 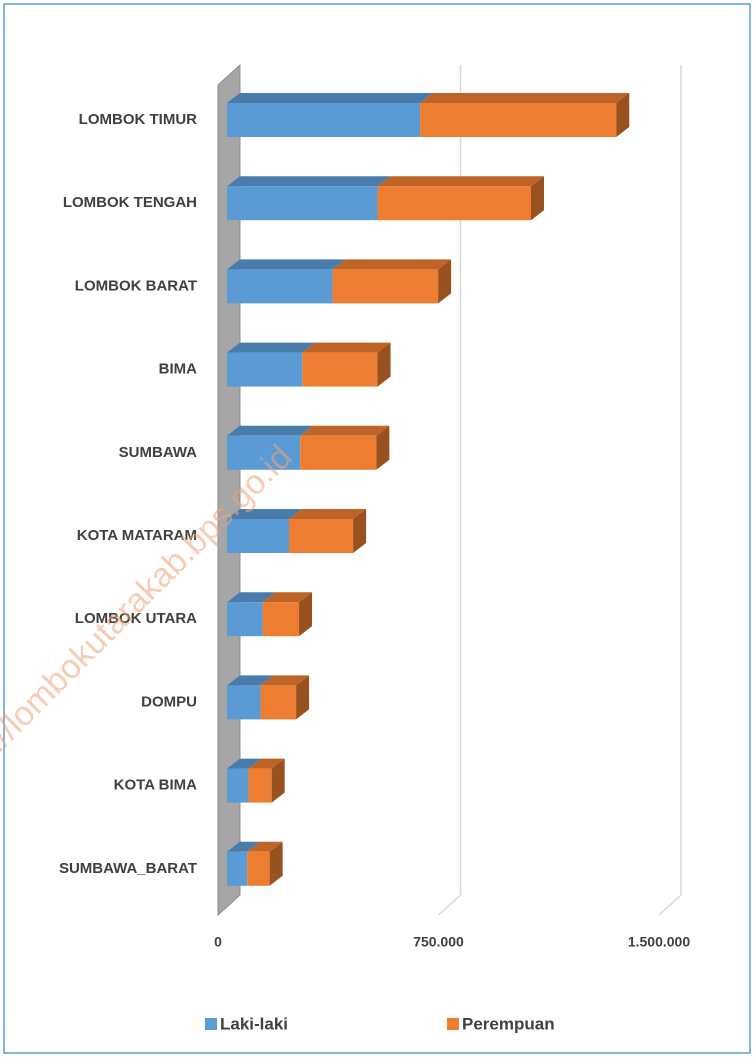 I want to click on x-tick-label: 0, so click(x=218, y=942).